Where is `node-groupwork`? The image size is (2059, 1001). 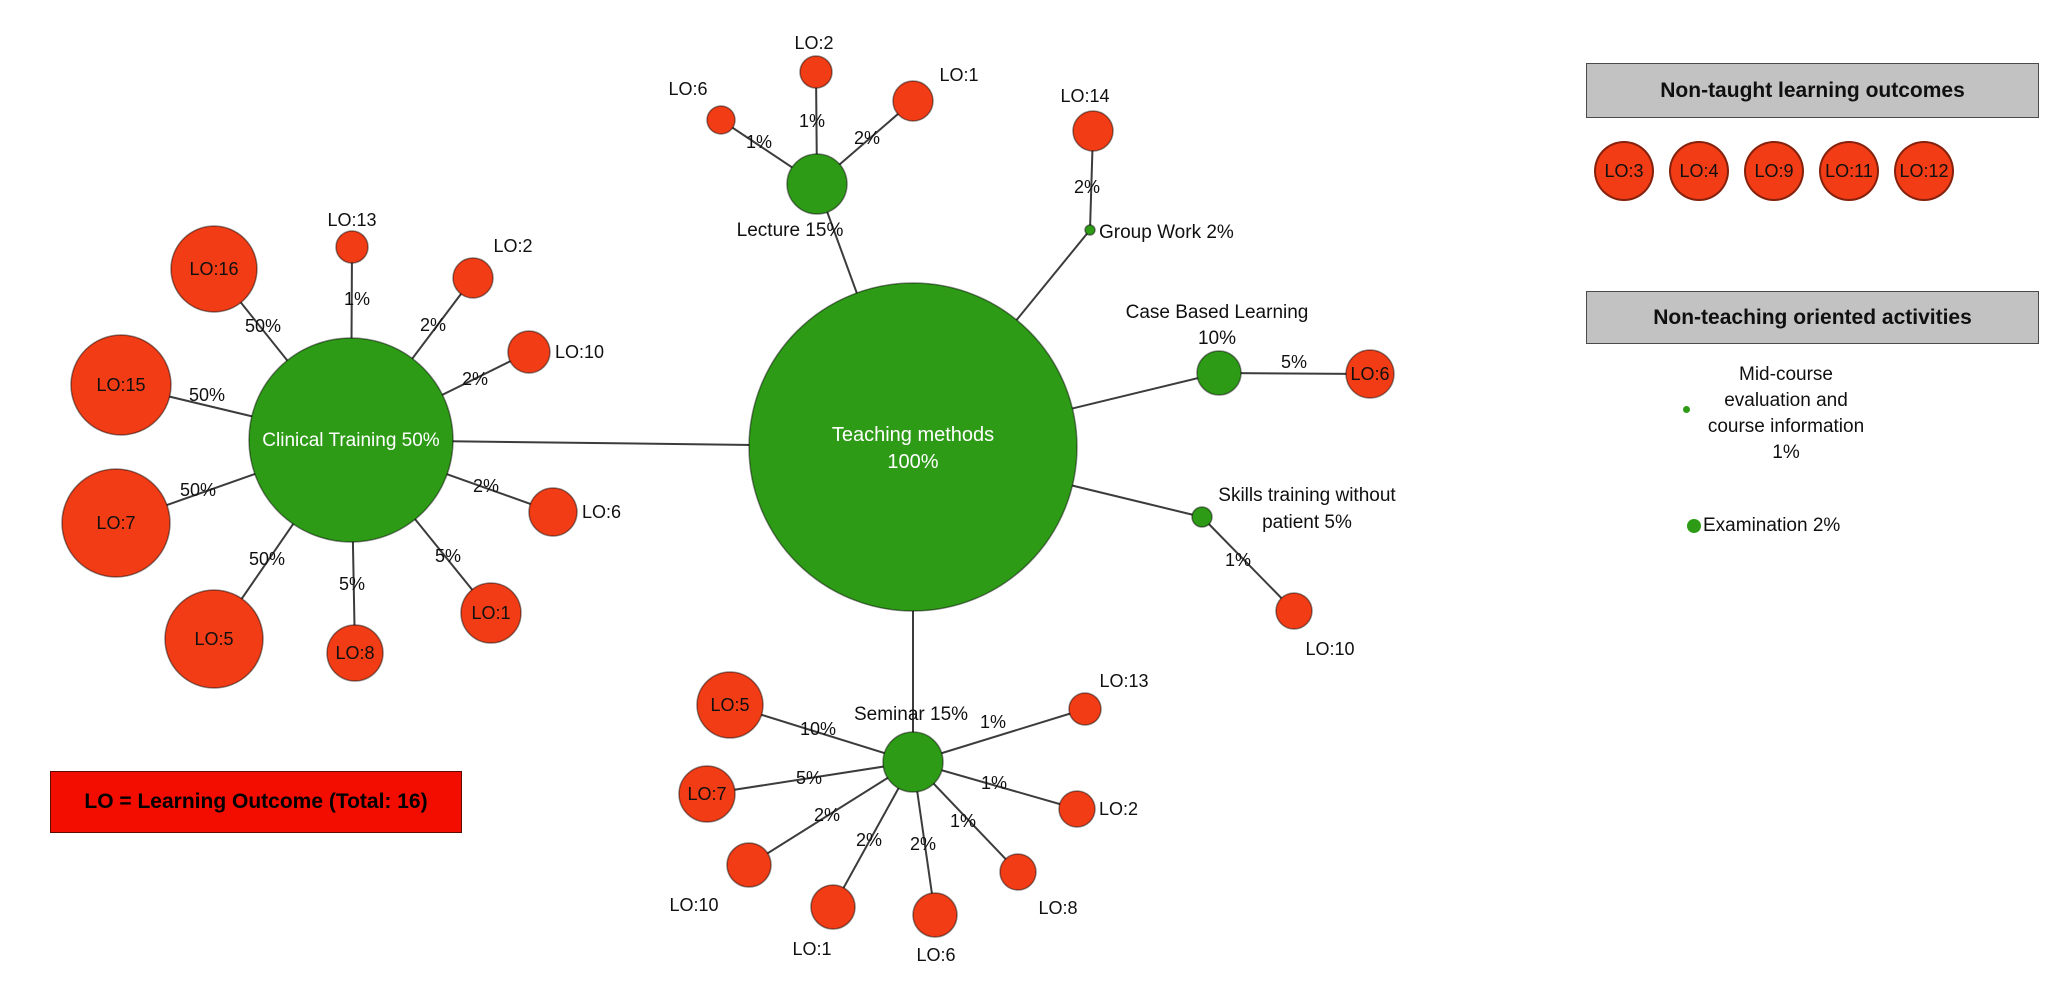
node-groupwork is located at coordinates (1090, 230).